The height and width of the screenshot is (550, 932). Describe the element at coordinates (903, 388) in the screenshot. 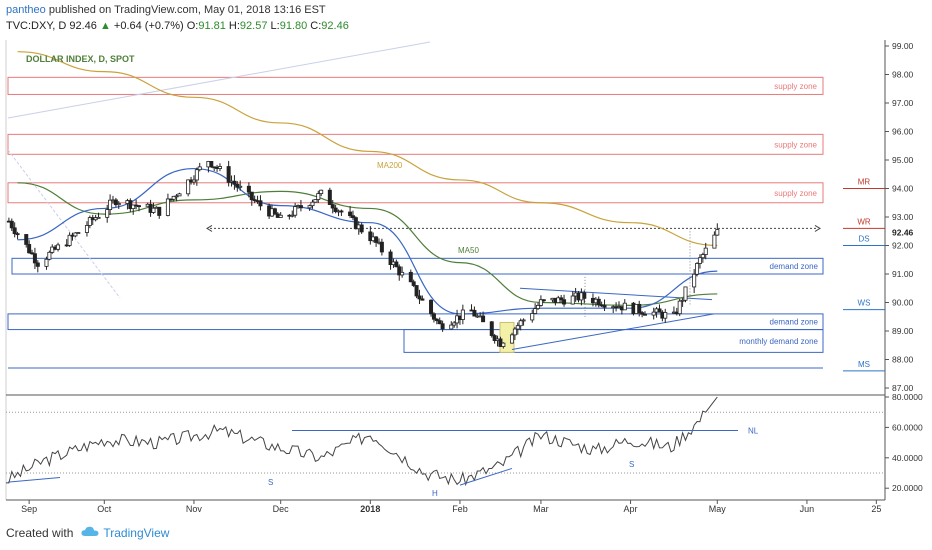

I see `price-axis-label: 87.00` at that location.